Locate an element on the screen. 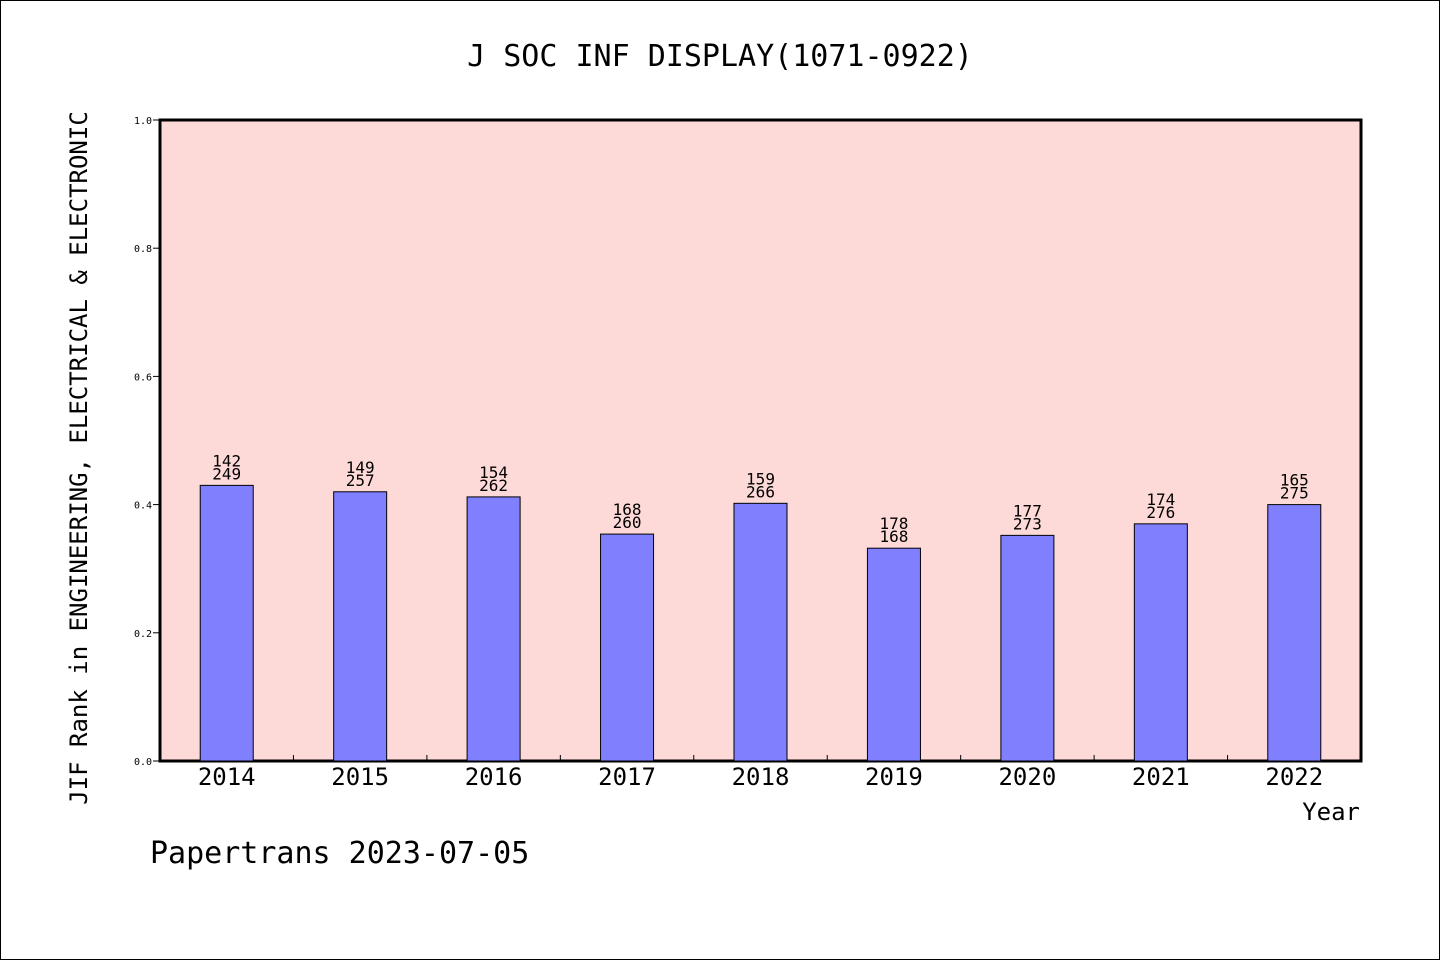 The image size is (1440, 960). bar-rank-label: 178 is located at coordinates (893, 523).